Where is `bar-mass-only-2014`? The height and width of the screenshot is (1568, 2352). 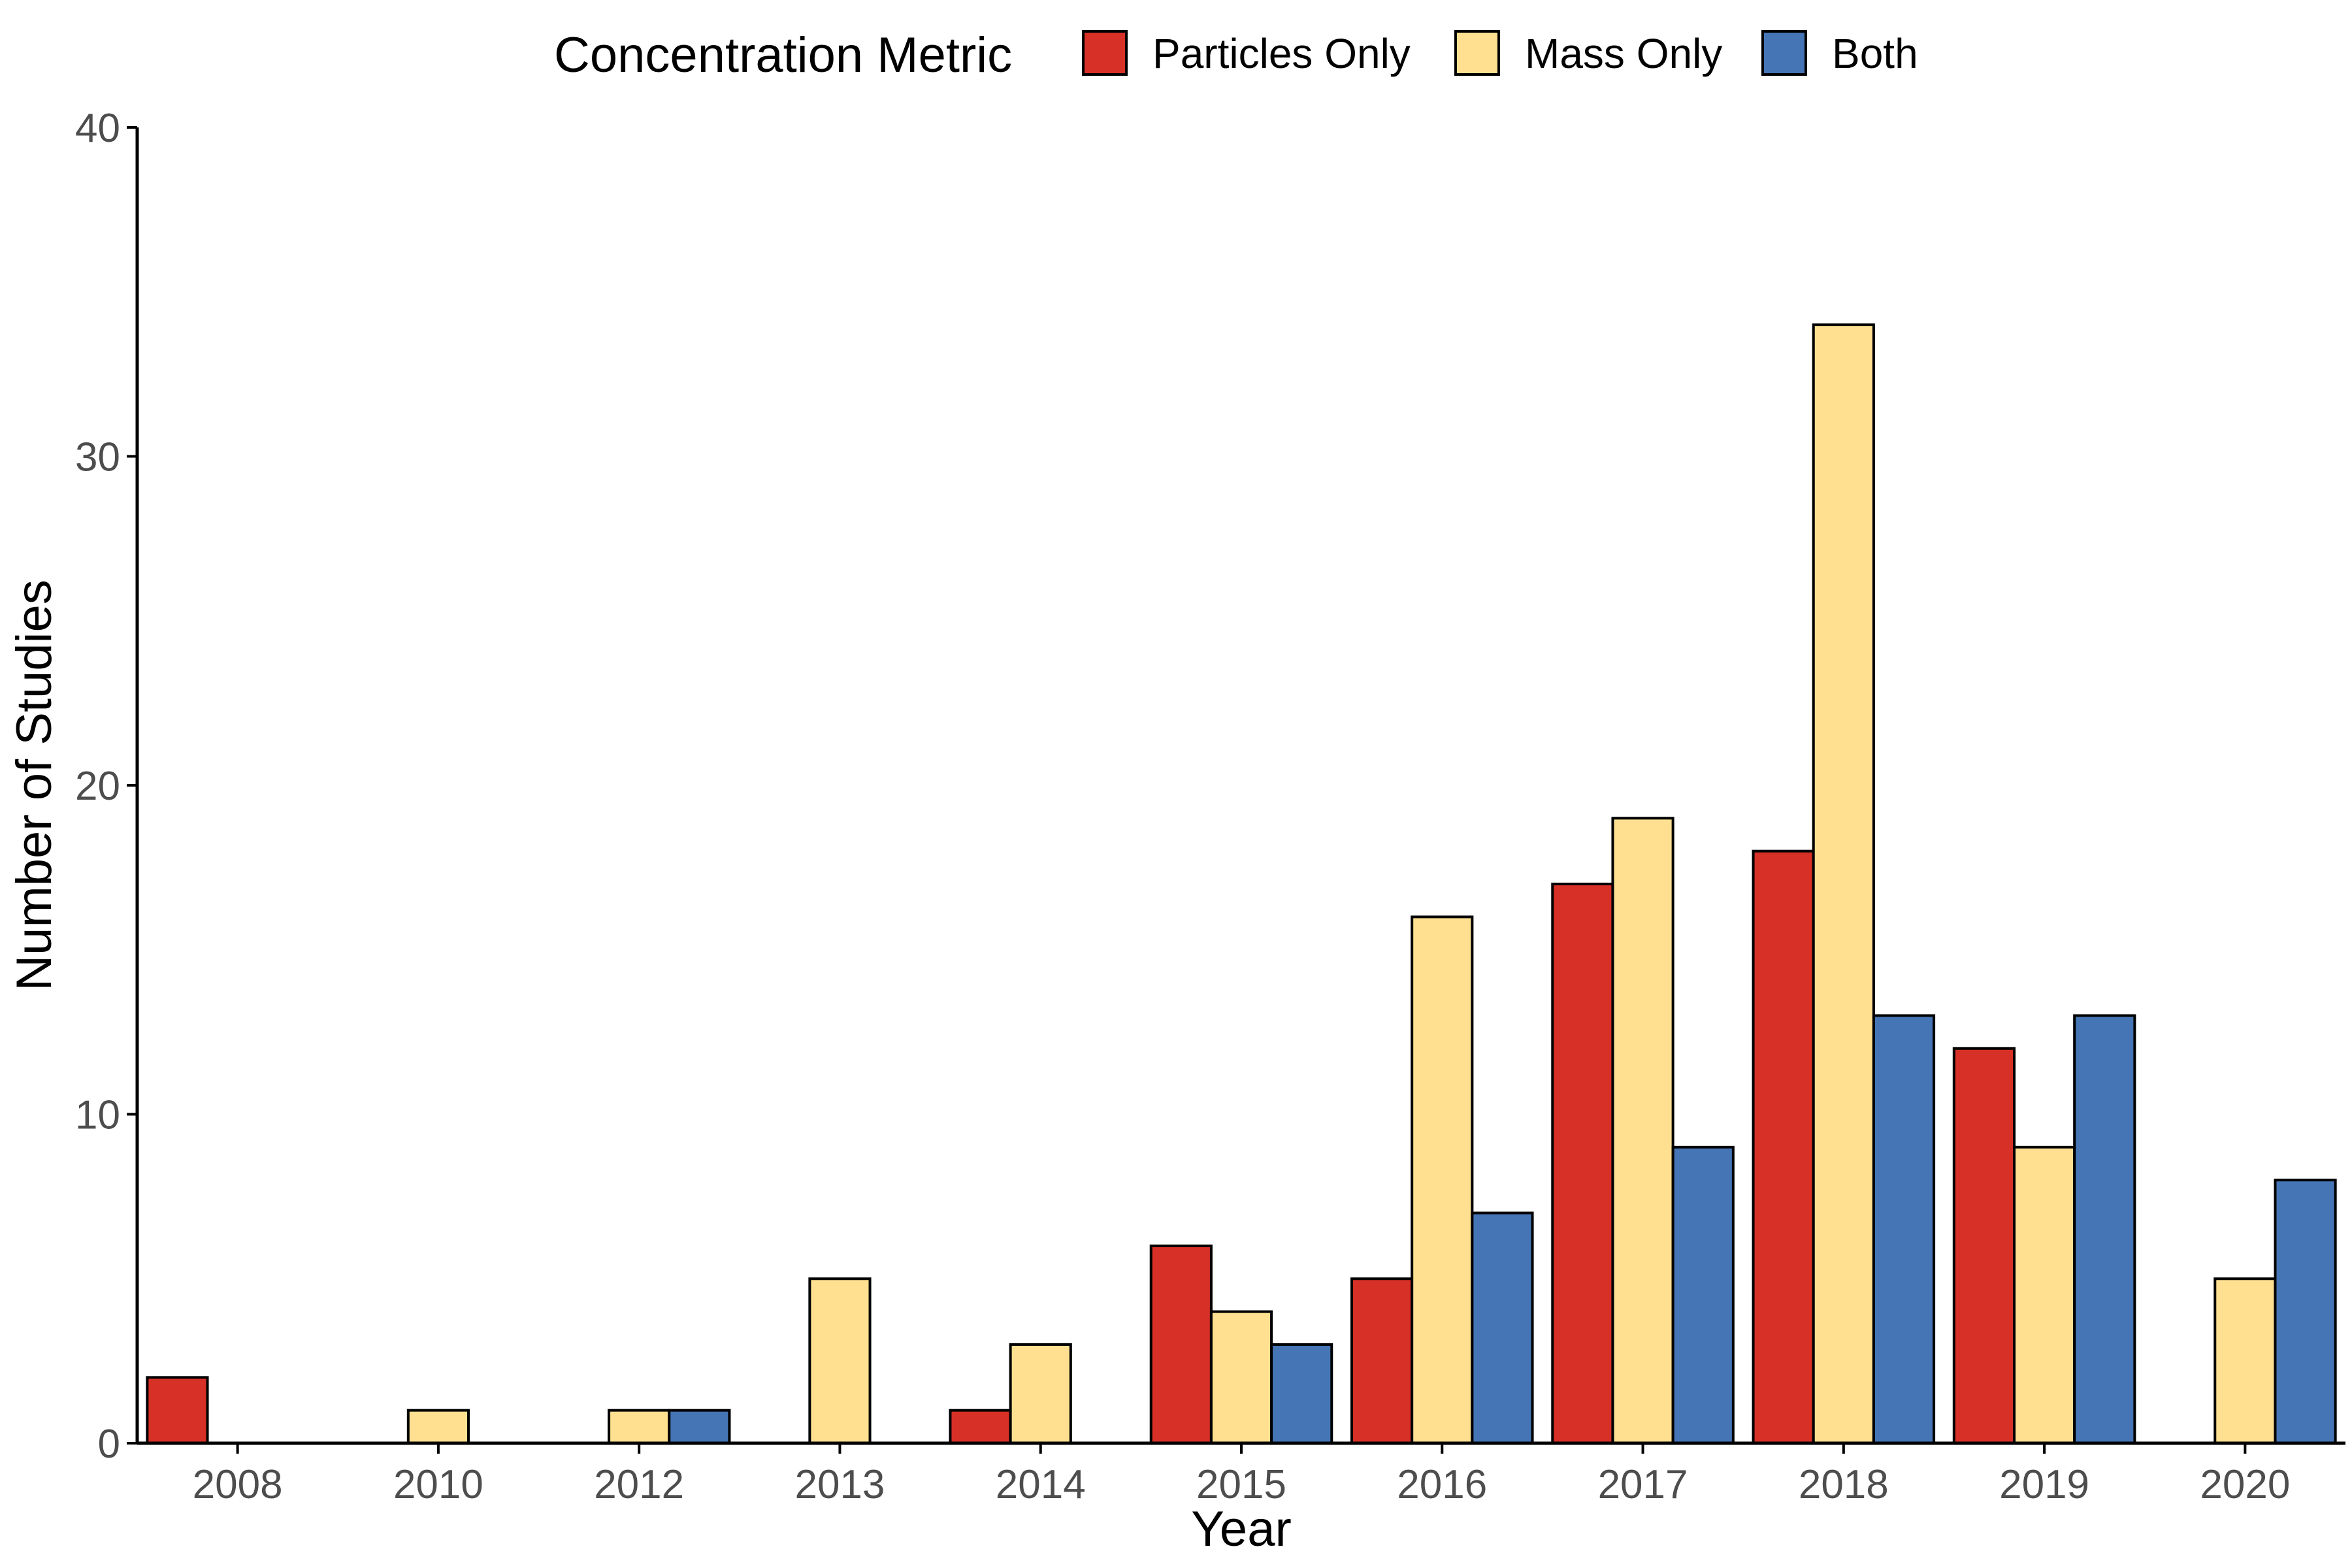
bar-mass-only-2014 is located at coordinates (1040, 1394).